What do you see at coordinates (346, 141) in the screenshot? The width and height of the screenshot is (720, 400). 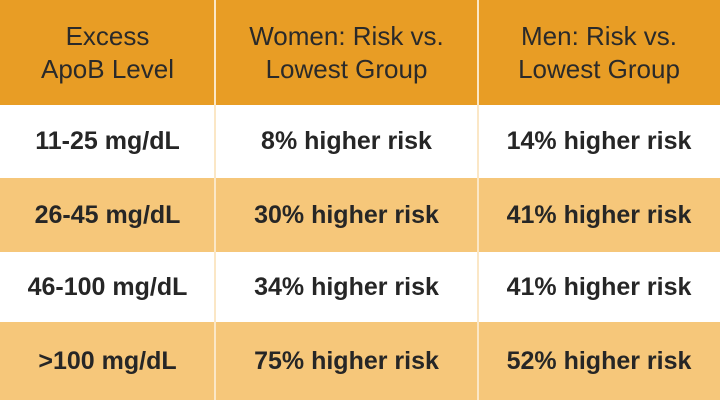 I see `table-cell: 8% higher risk` at bounding box center [346, 141].